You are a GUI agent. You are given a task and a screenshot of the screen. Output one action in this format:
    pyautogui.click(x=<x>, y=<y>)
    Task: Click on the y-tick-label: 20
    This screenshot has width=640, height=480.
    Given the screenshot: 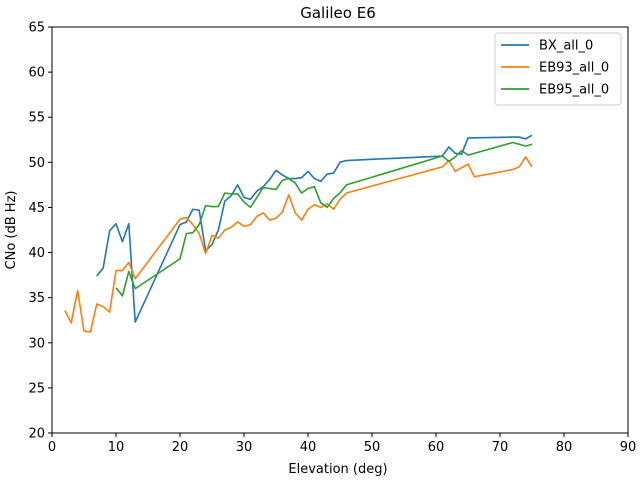 What is the action you would take?
    pyautogui.click(x=36, y=434)
    